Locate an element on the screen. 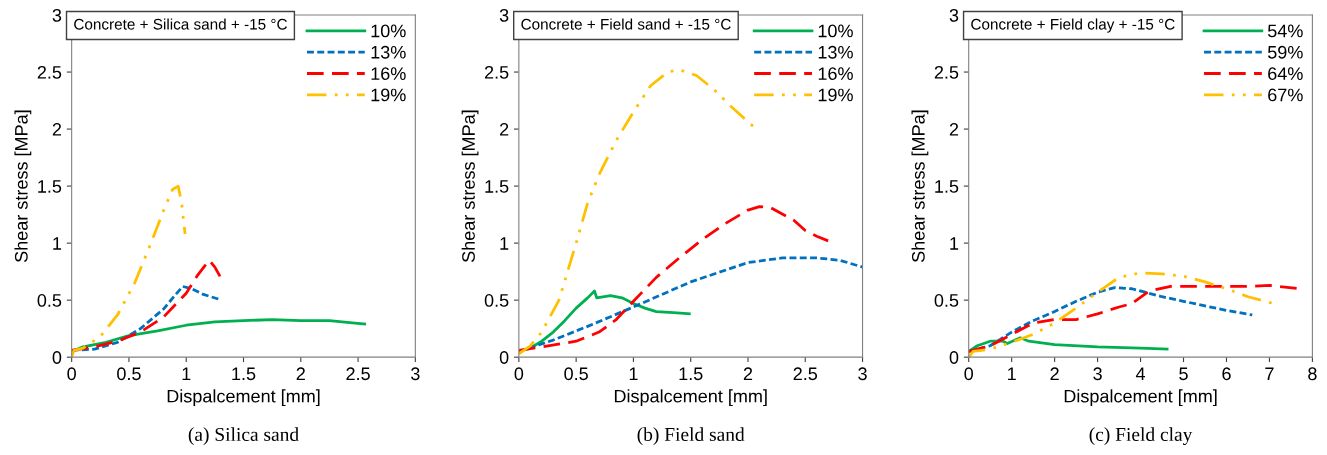  x-tick-label: 8 is located at coordinates (1312, 374).